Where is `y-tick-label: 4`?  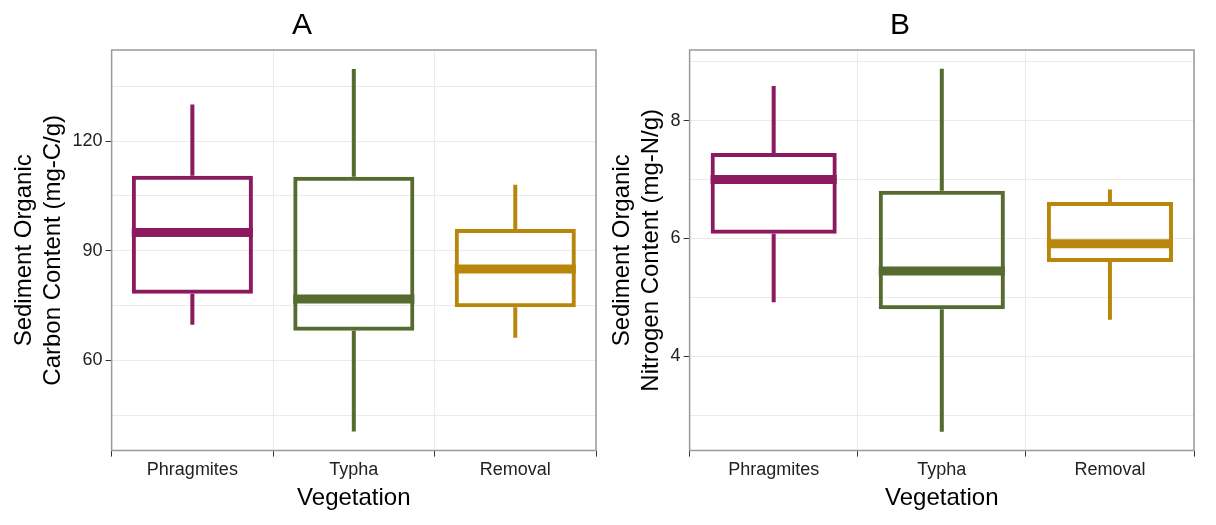 y-tick-label: 4 is located at coordinates (675, 355).